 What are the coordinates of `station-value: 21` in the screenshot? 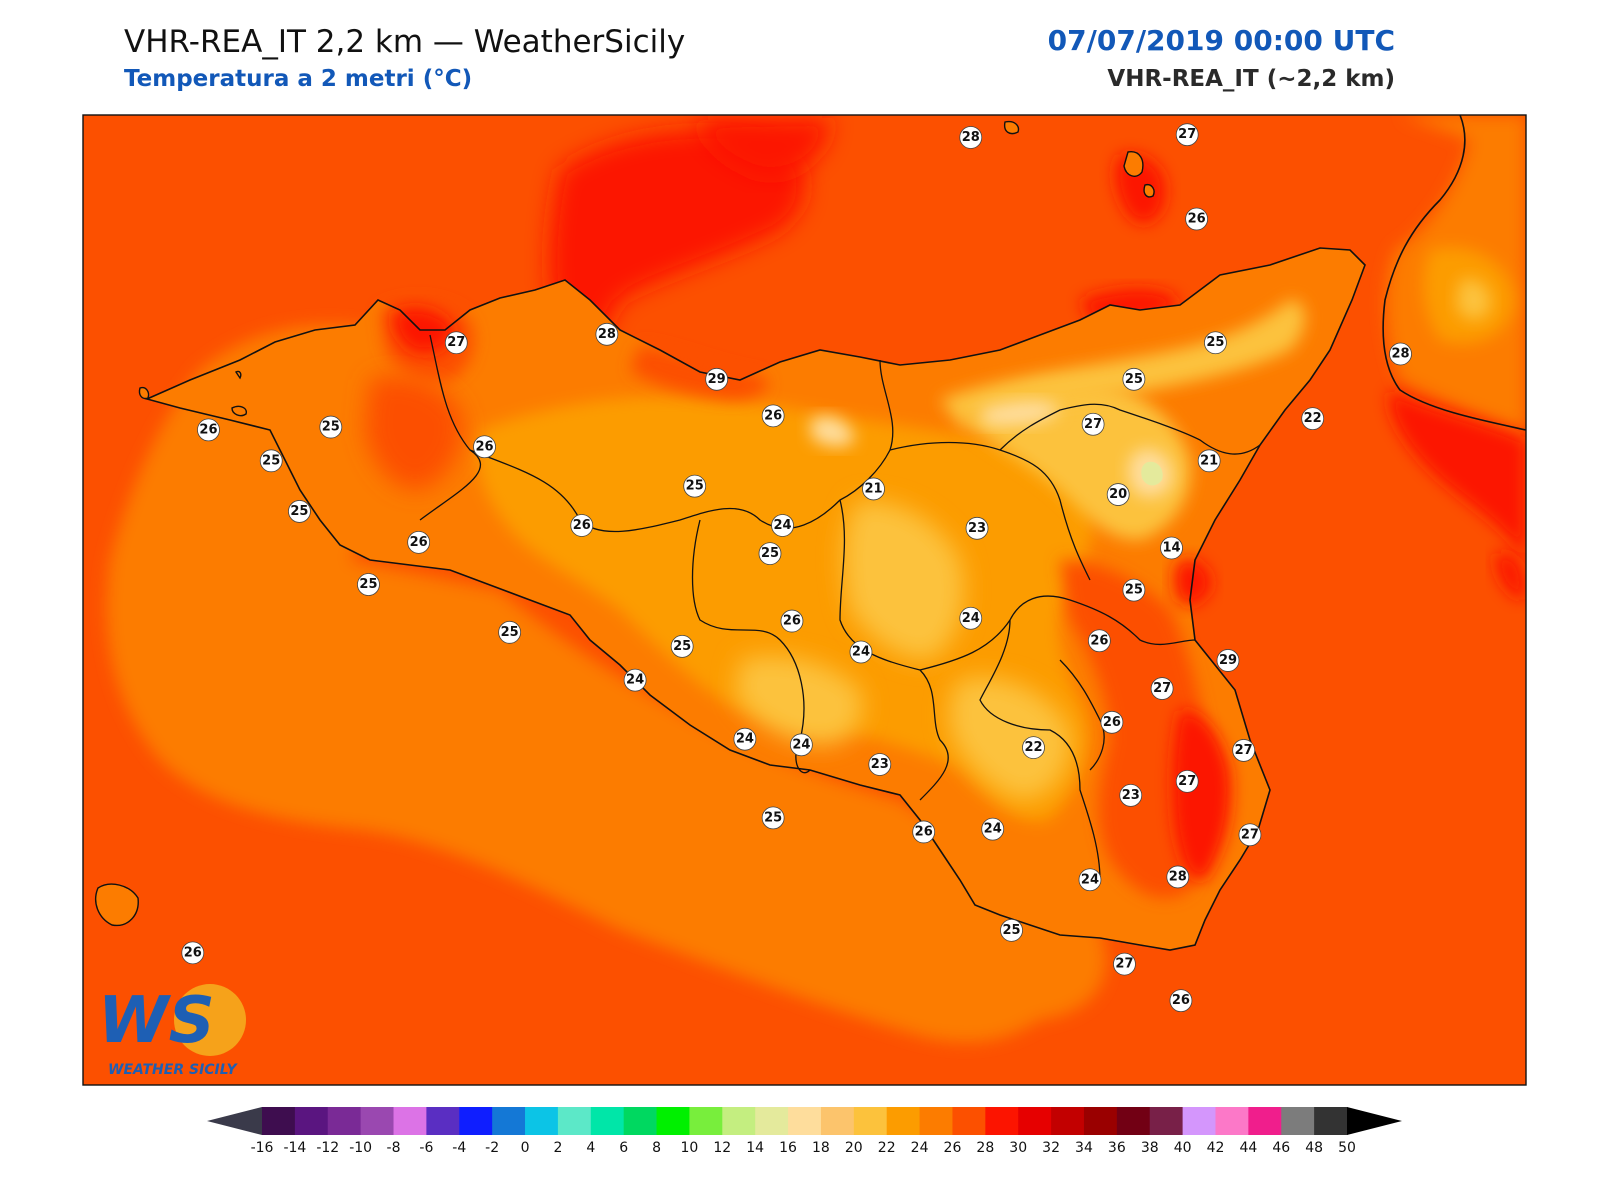 It's located at (873, 488).